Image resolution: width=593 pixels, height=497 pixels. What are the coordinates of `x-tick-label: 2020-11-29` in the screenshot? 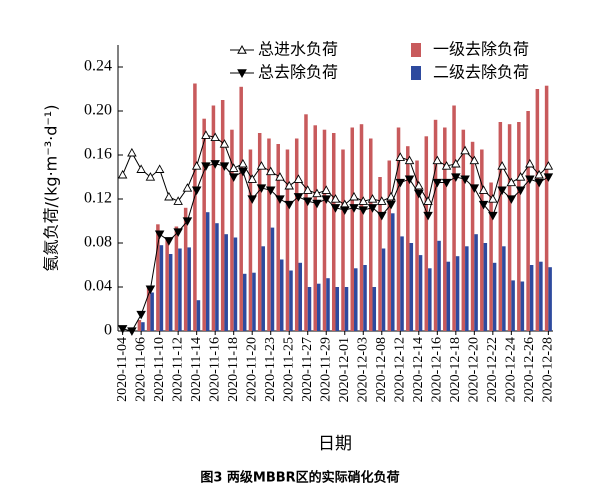 It's located at (325, 369).